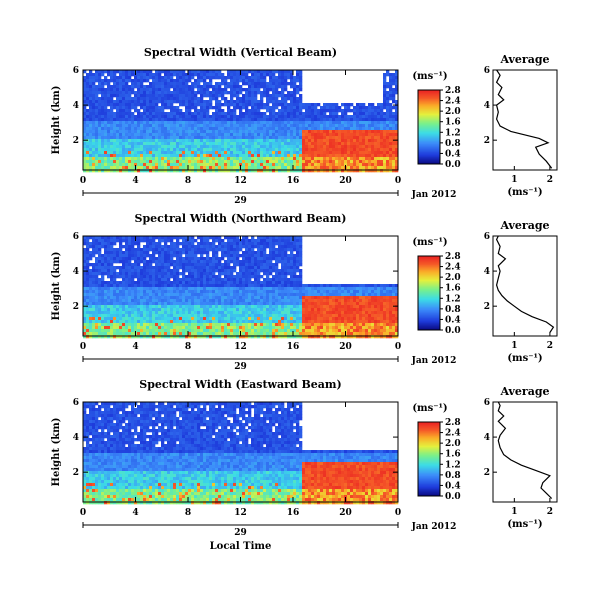 This screenshot has width=610, height=598. I want to click on x-axis-label: Local Time, so click(241, 546).